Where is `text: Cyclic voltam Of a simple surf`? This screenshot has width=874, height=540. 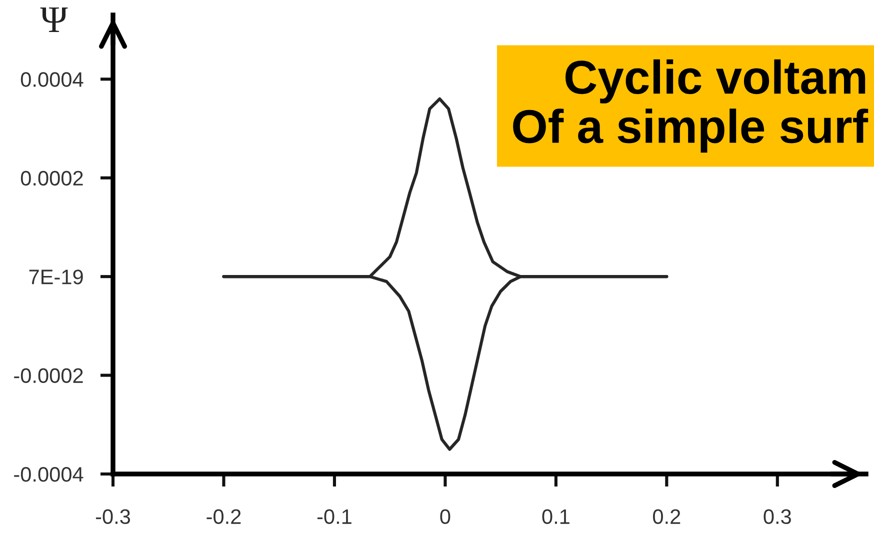 text: Cyclic voltam Of a simple surf is located at coordinates (690, 106).